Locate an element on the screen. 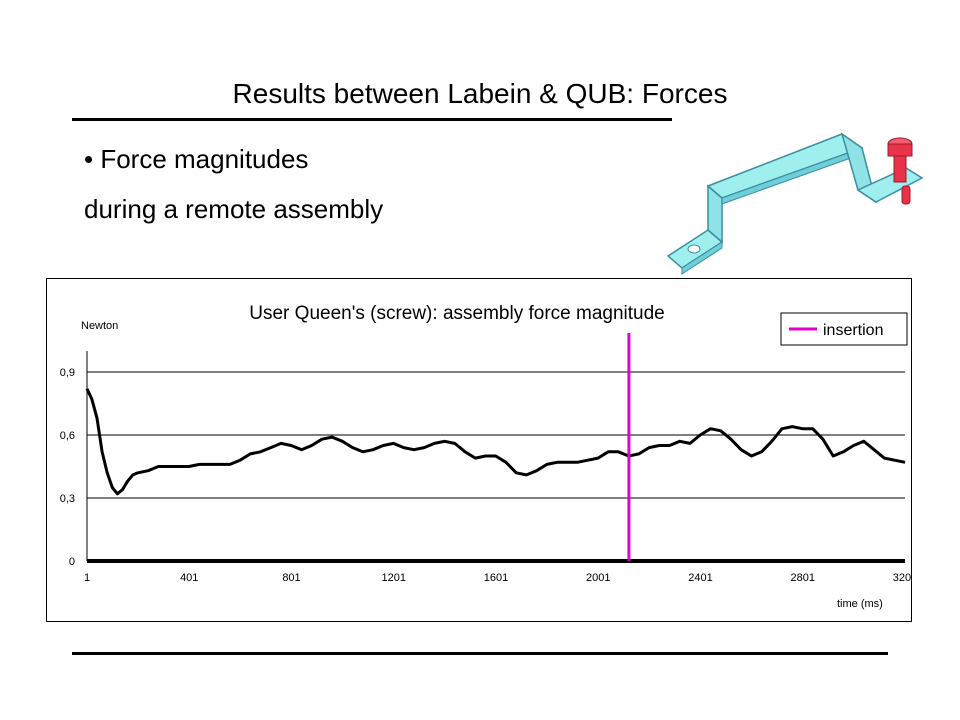 The image size is (960, 720). title-underline is located at coordinates (372, 119).